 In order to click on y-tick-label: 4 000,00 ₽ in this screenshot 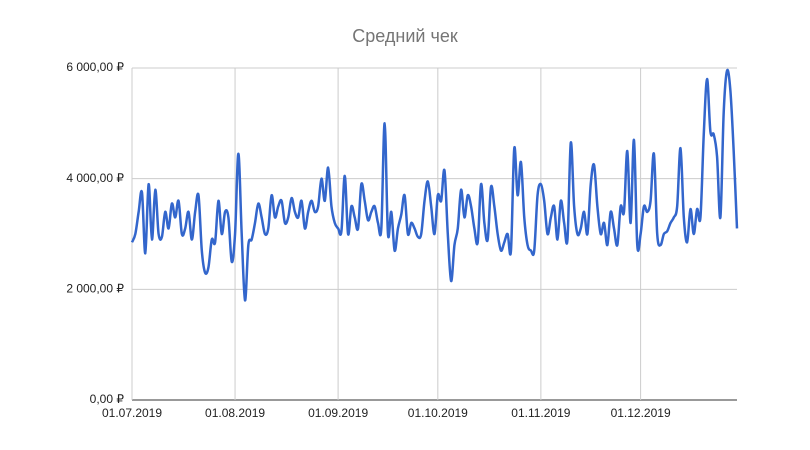, I will do `click(95, 178)`.